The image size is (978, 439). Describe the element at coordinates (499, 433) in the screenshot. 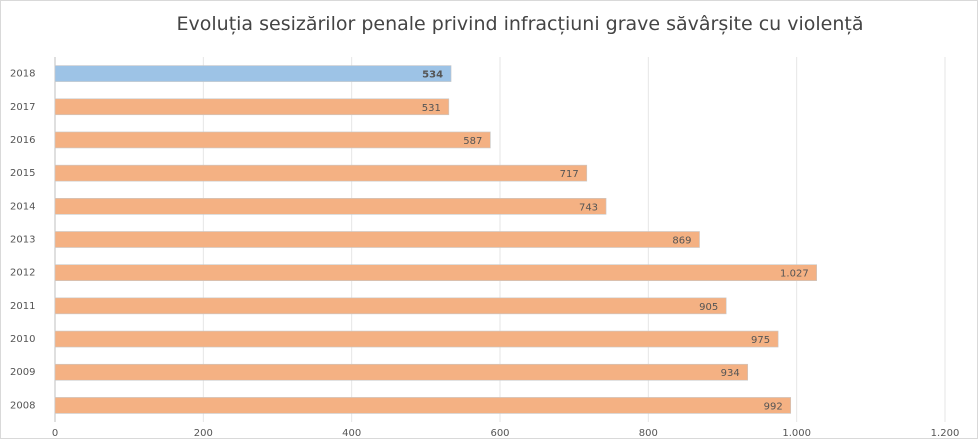

I see `x-tick-label: 600` at that location.